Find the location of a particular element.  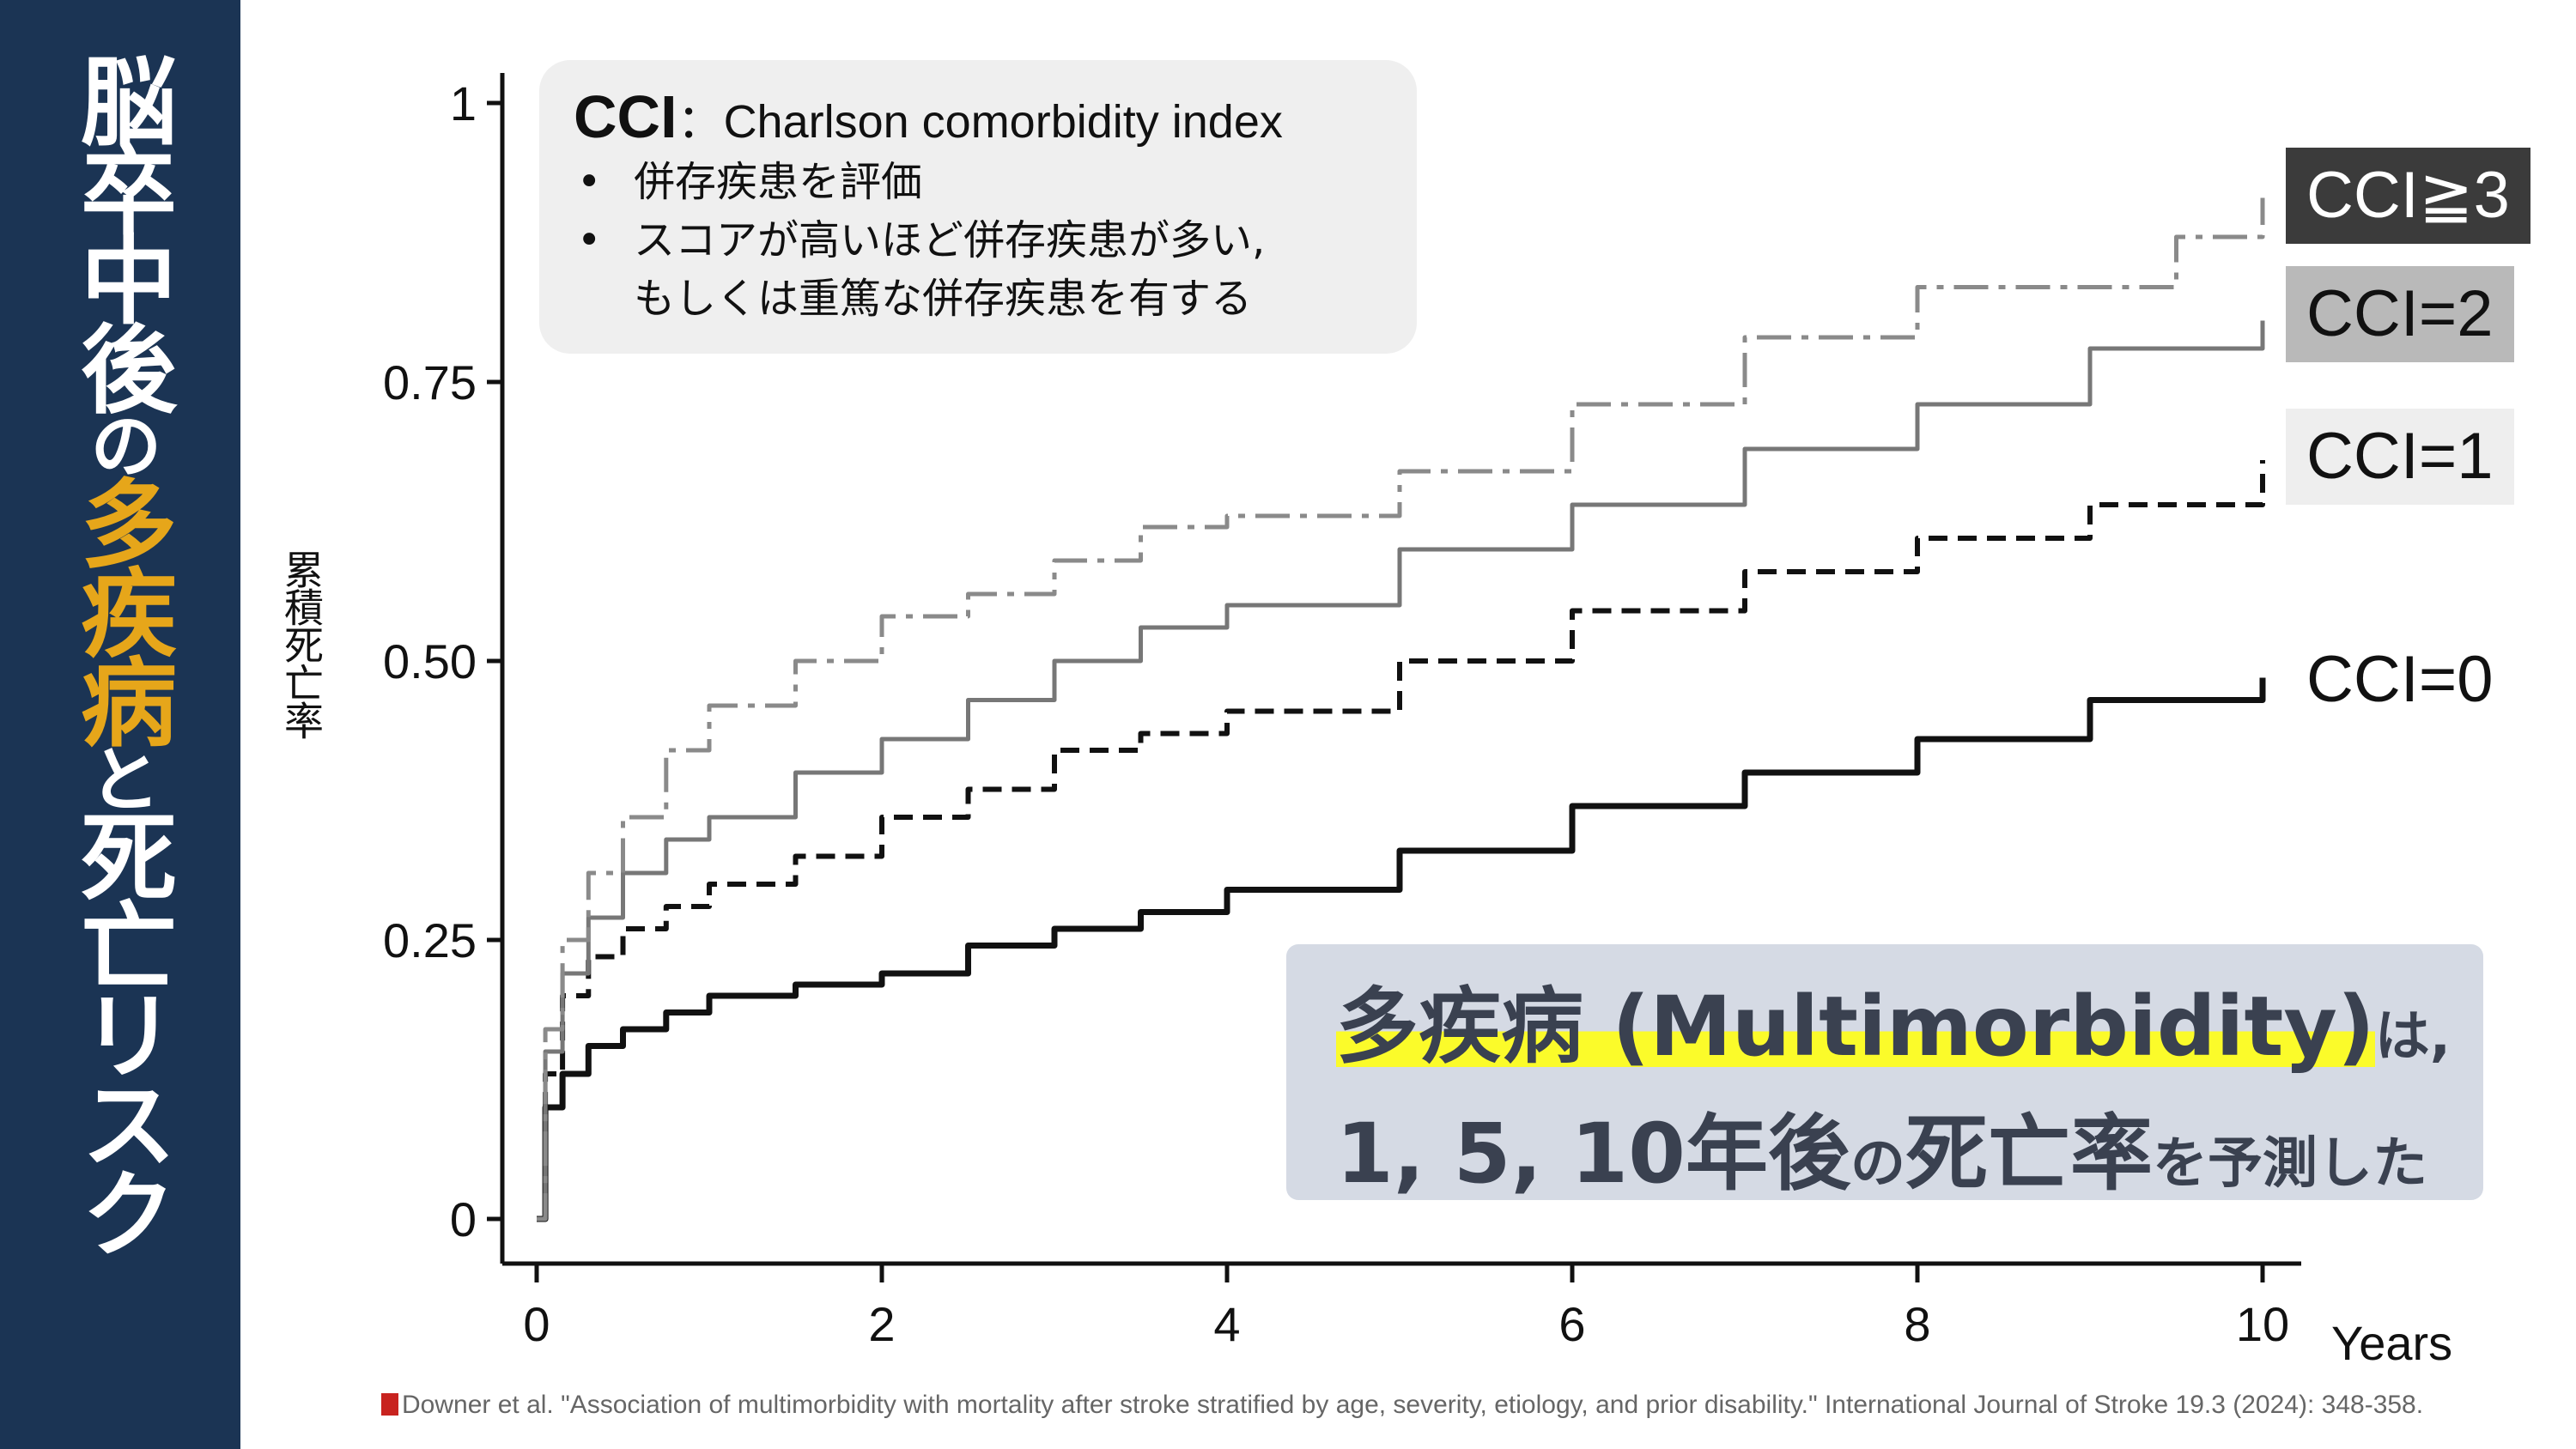

cci-bullet-1: 併存疾患を評価 is located at coordinates (978, 182).